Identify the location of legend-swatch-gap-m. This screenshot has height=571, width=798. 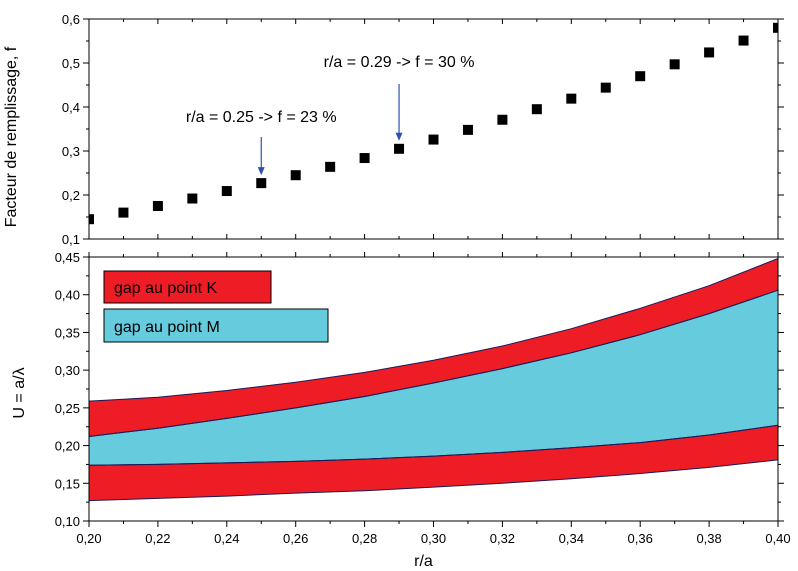
(216, 325).